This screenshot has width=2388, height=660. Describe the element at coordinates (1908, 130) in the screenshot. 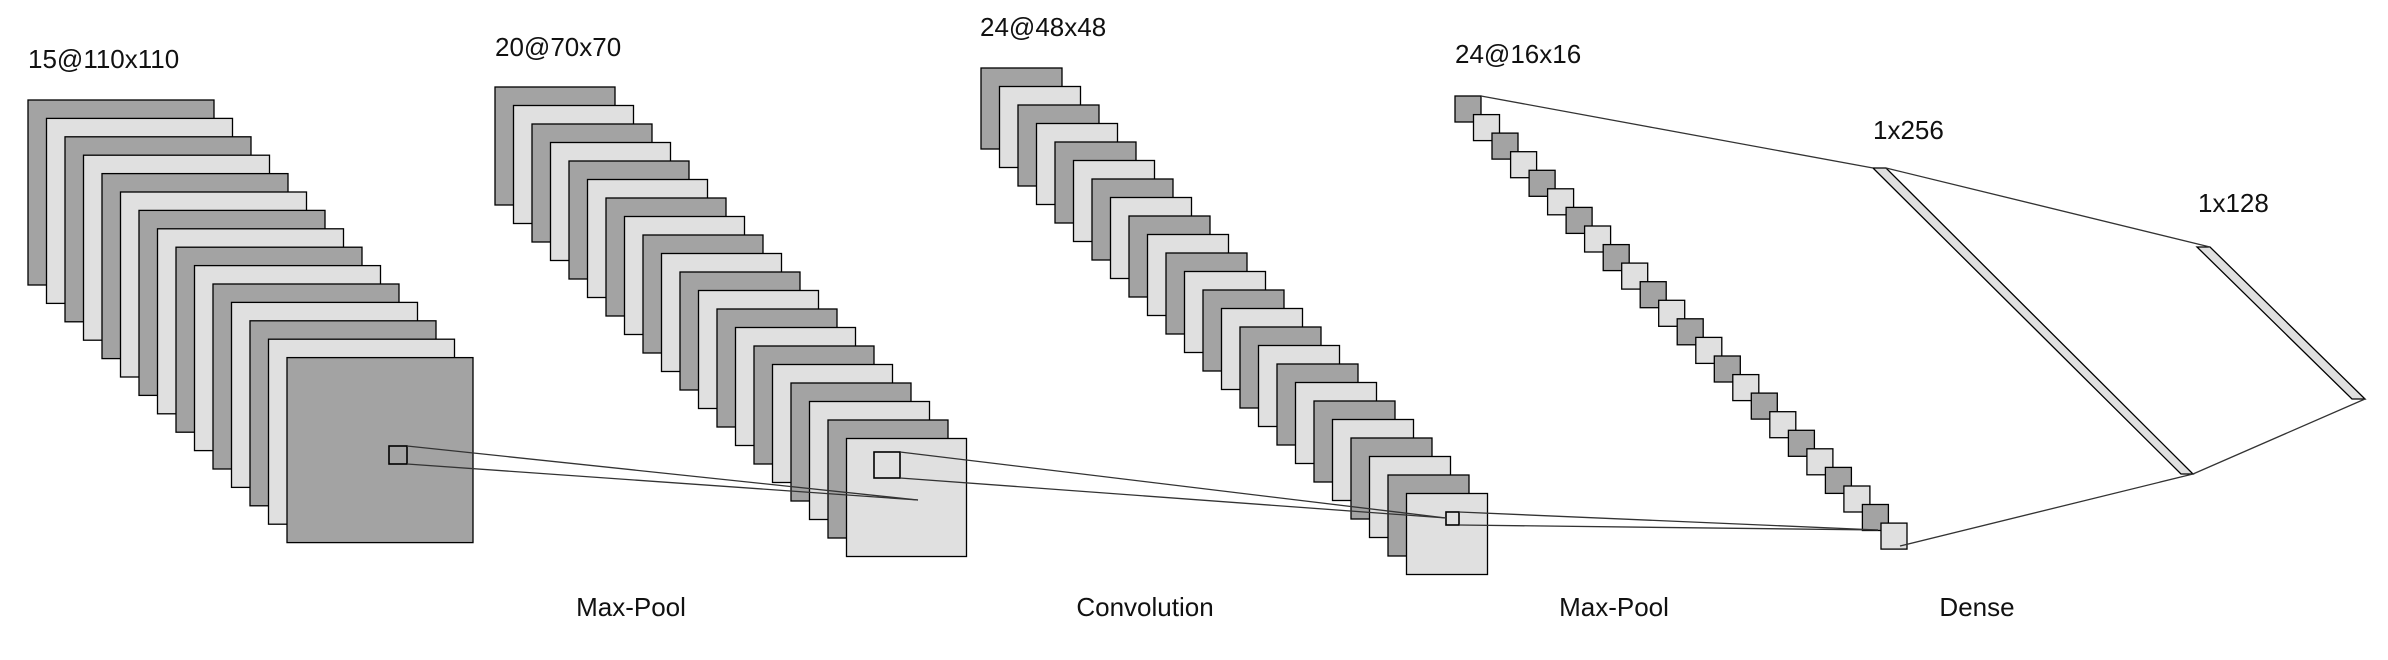

I see `layer-label-5: 1x256` at that location.